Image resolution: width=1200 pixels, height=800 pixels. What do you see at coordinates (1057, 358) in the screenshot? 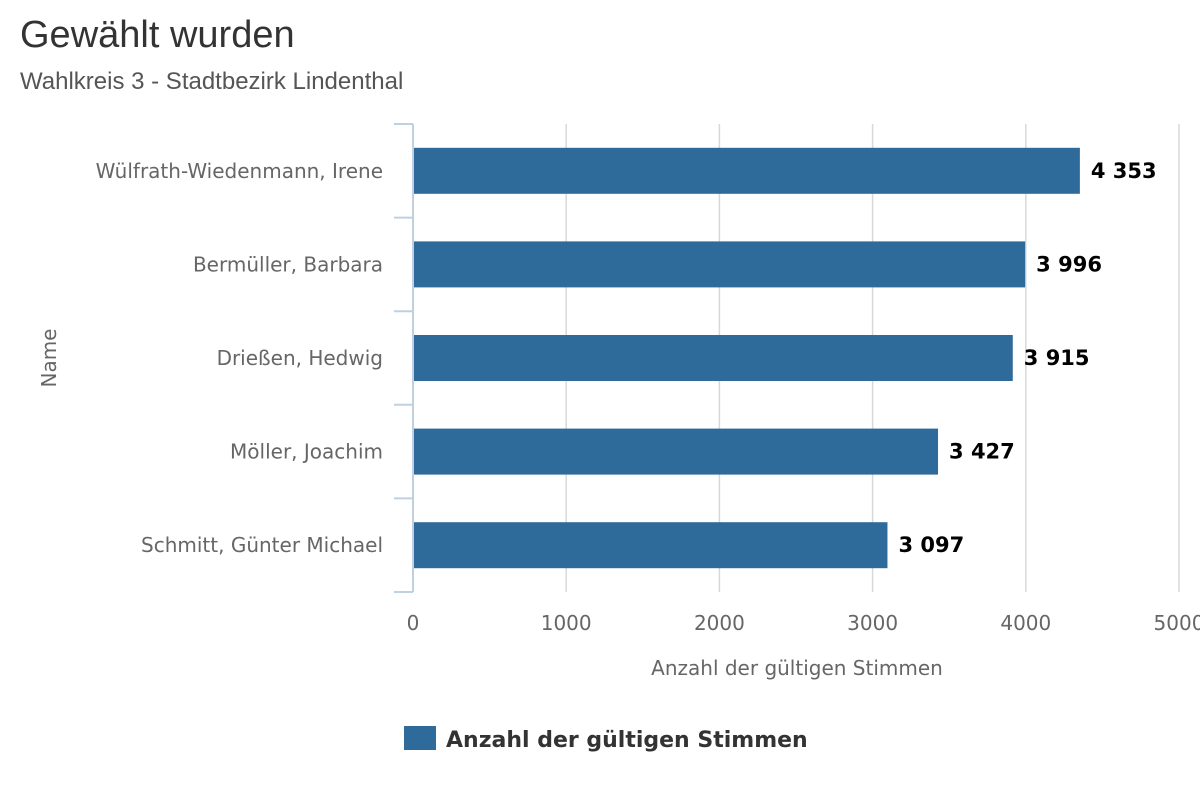
I see `data-label: 3 915` at bounding box center [1057, 358].